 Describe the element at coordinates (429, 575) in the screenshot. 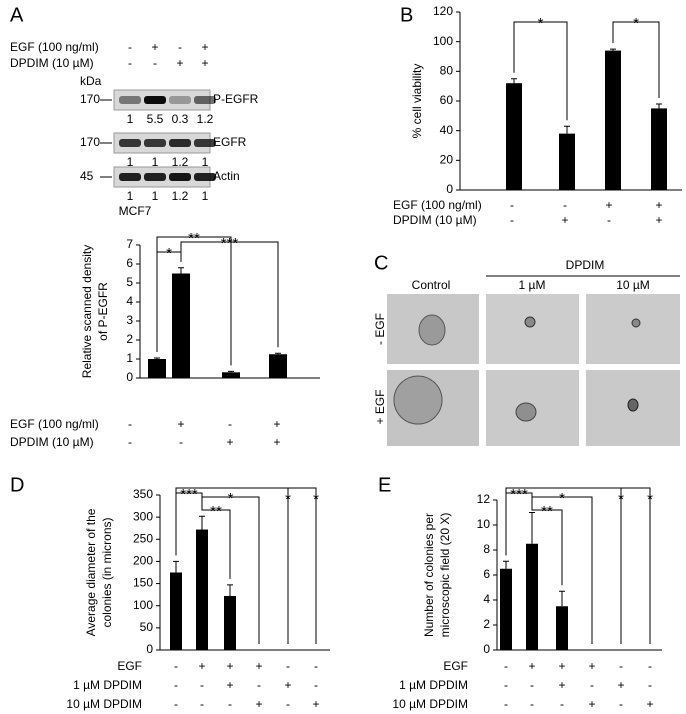

I see `y-axis-label: Number of colonies per` at that location.